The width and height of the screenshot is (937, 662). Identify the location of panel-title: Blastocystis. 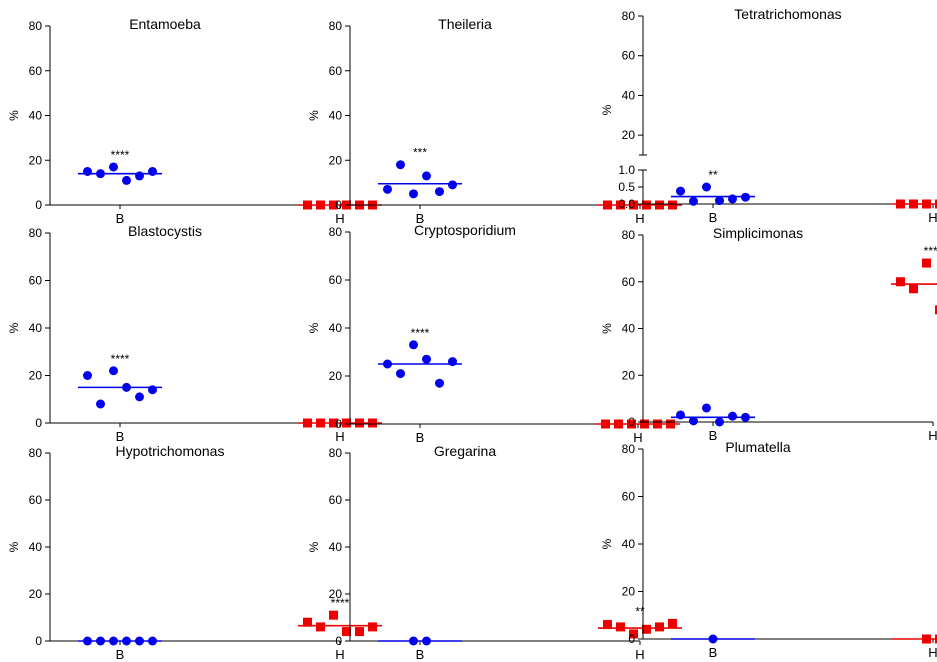
(165, 231).